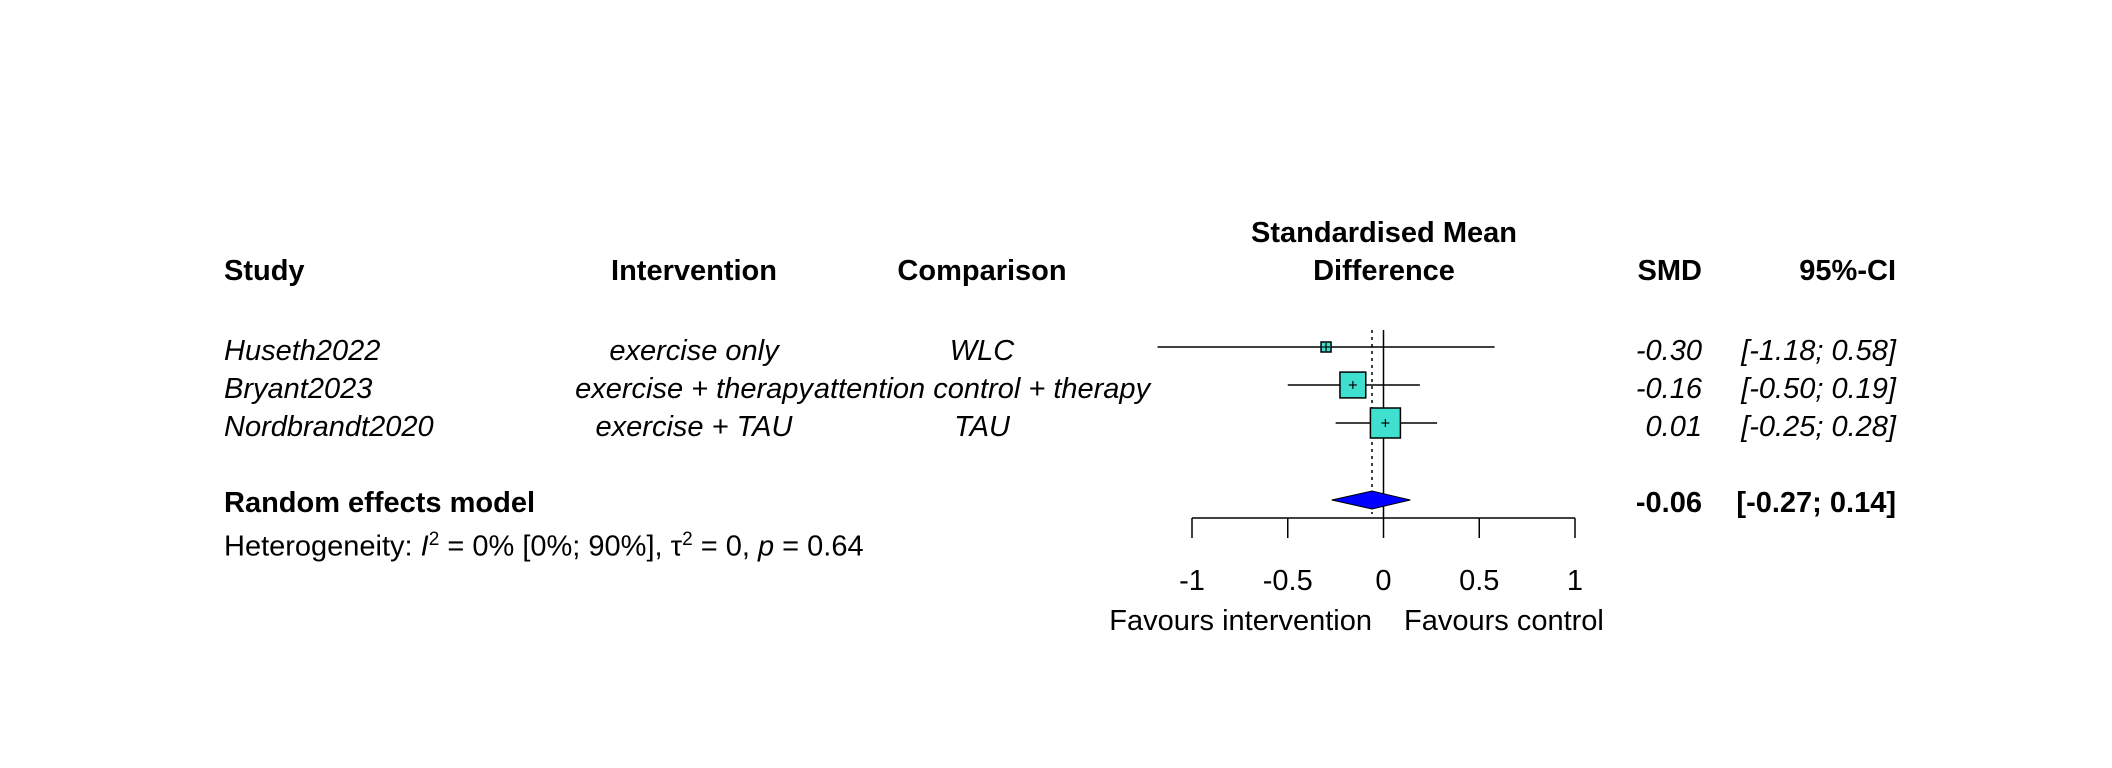  Describe the element at coordinates (1669, 271) in the screenshot. I see `header-smd: SMD` at that location.